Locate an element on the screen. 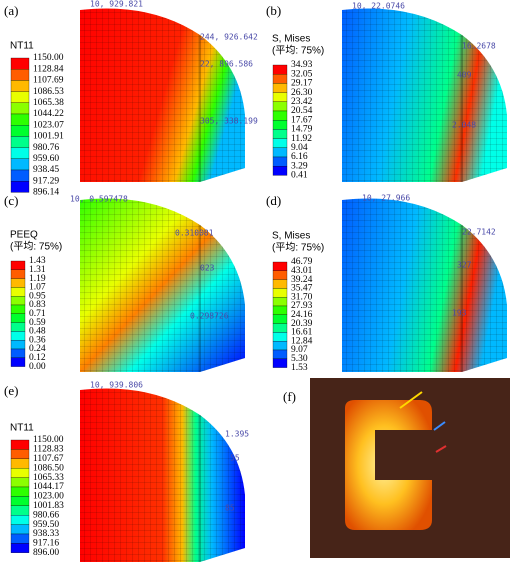 The width and height of the screenshot is (520, 568). panel: (c) 10, 0.597478 0.310081 023 0.298726 is located at coordinates (124, 282).